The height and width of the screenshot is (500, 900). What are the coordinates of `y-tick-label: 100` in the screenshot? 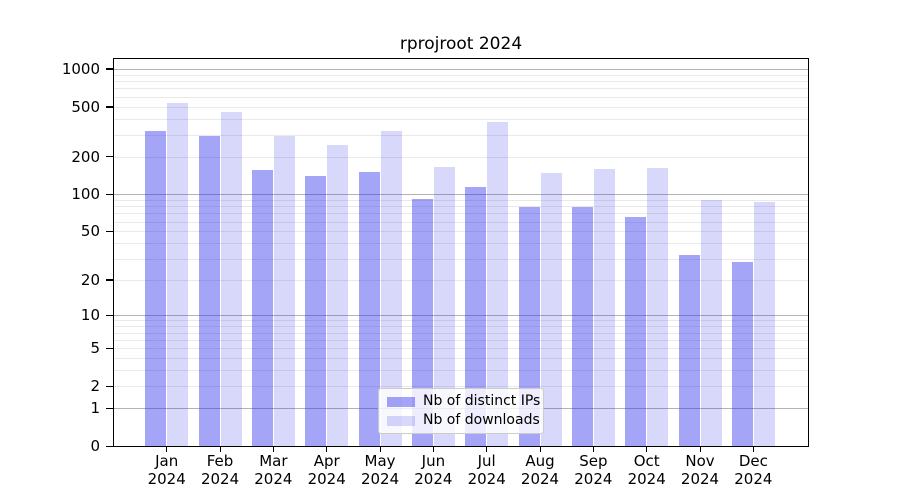 It's located at (85, 194).